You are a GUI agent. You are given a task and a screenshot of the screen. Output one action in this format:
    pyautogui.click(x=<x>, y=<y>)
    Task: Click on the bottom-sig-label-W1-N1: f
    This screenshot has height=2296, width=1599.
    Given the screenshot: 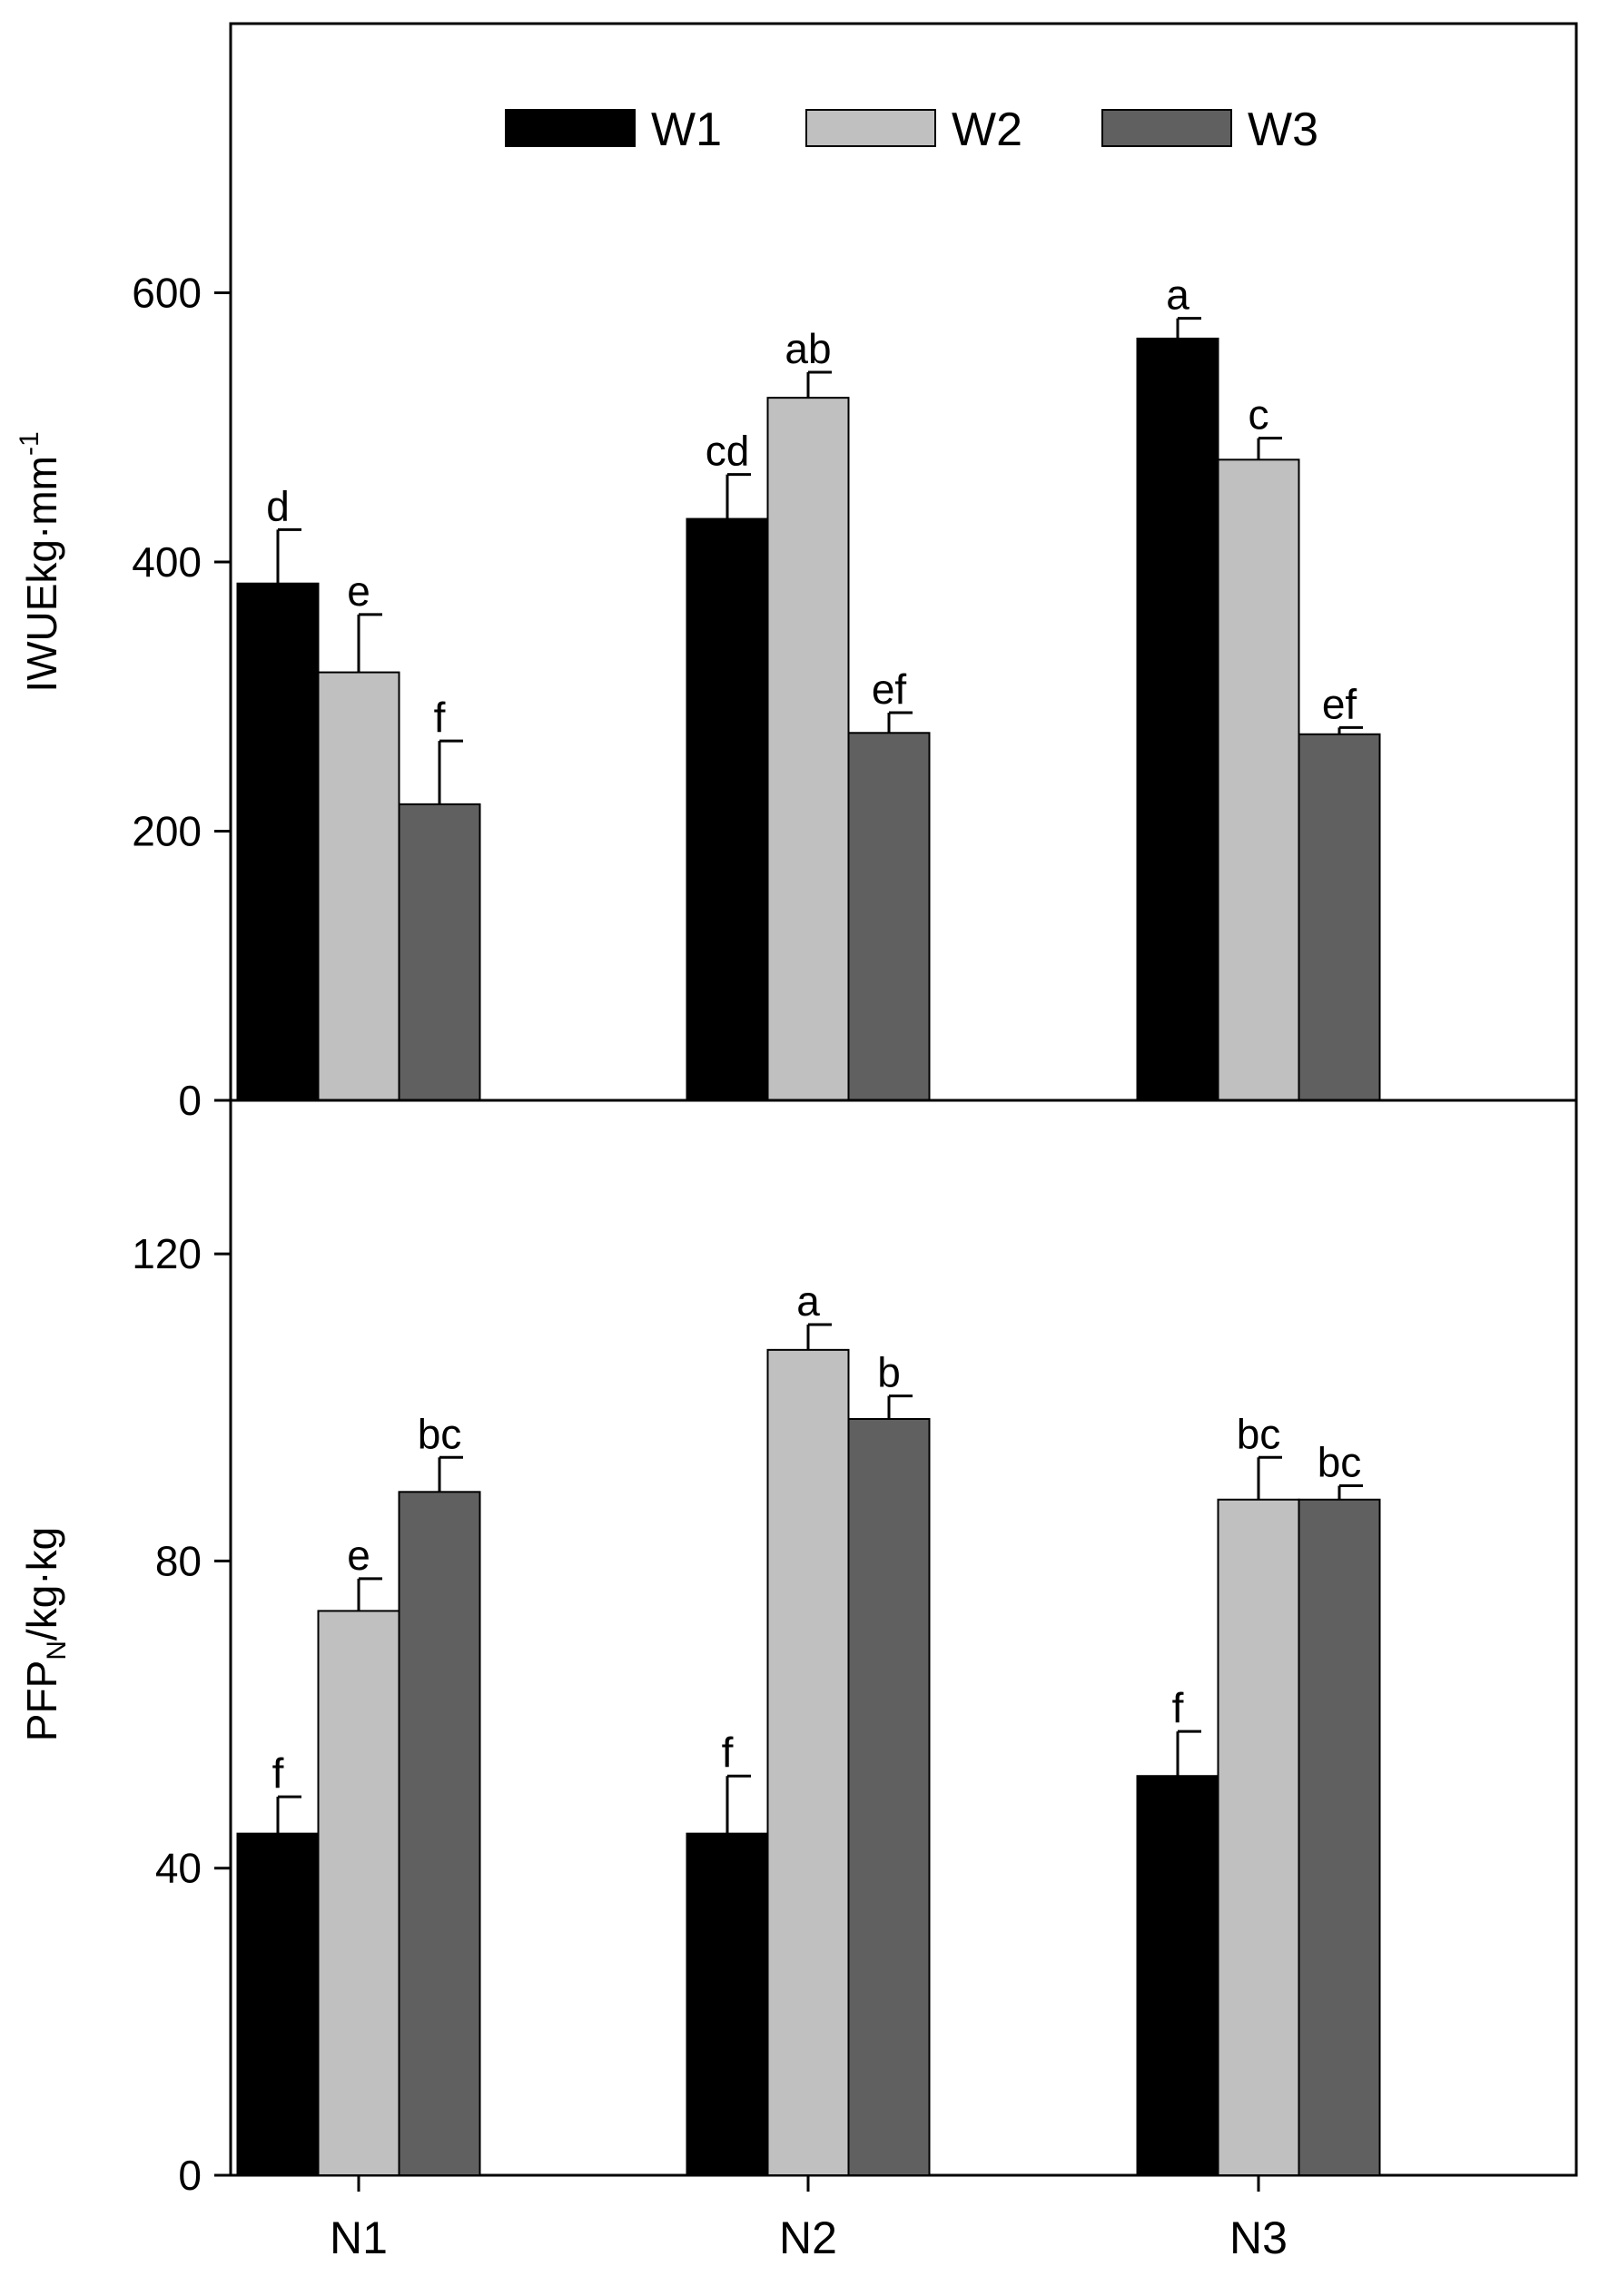 What is the action you would take?
    pyautogui.click(x=278, y=1773)
    